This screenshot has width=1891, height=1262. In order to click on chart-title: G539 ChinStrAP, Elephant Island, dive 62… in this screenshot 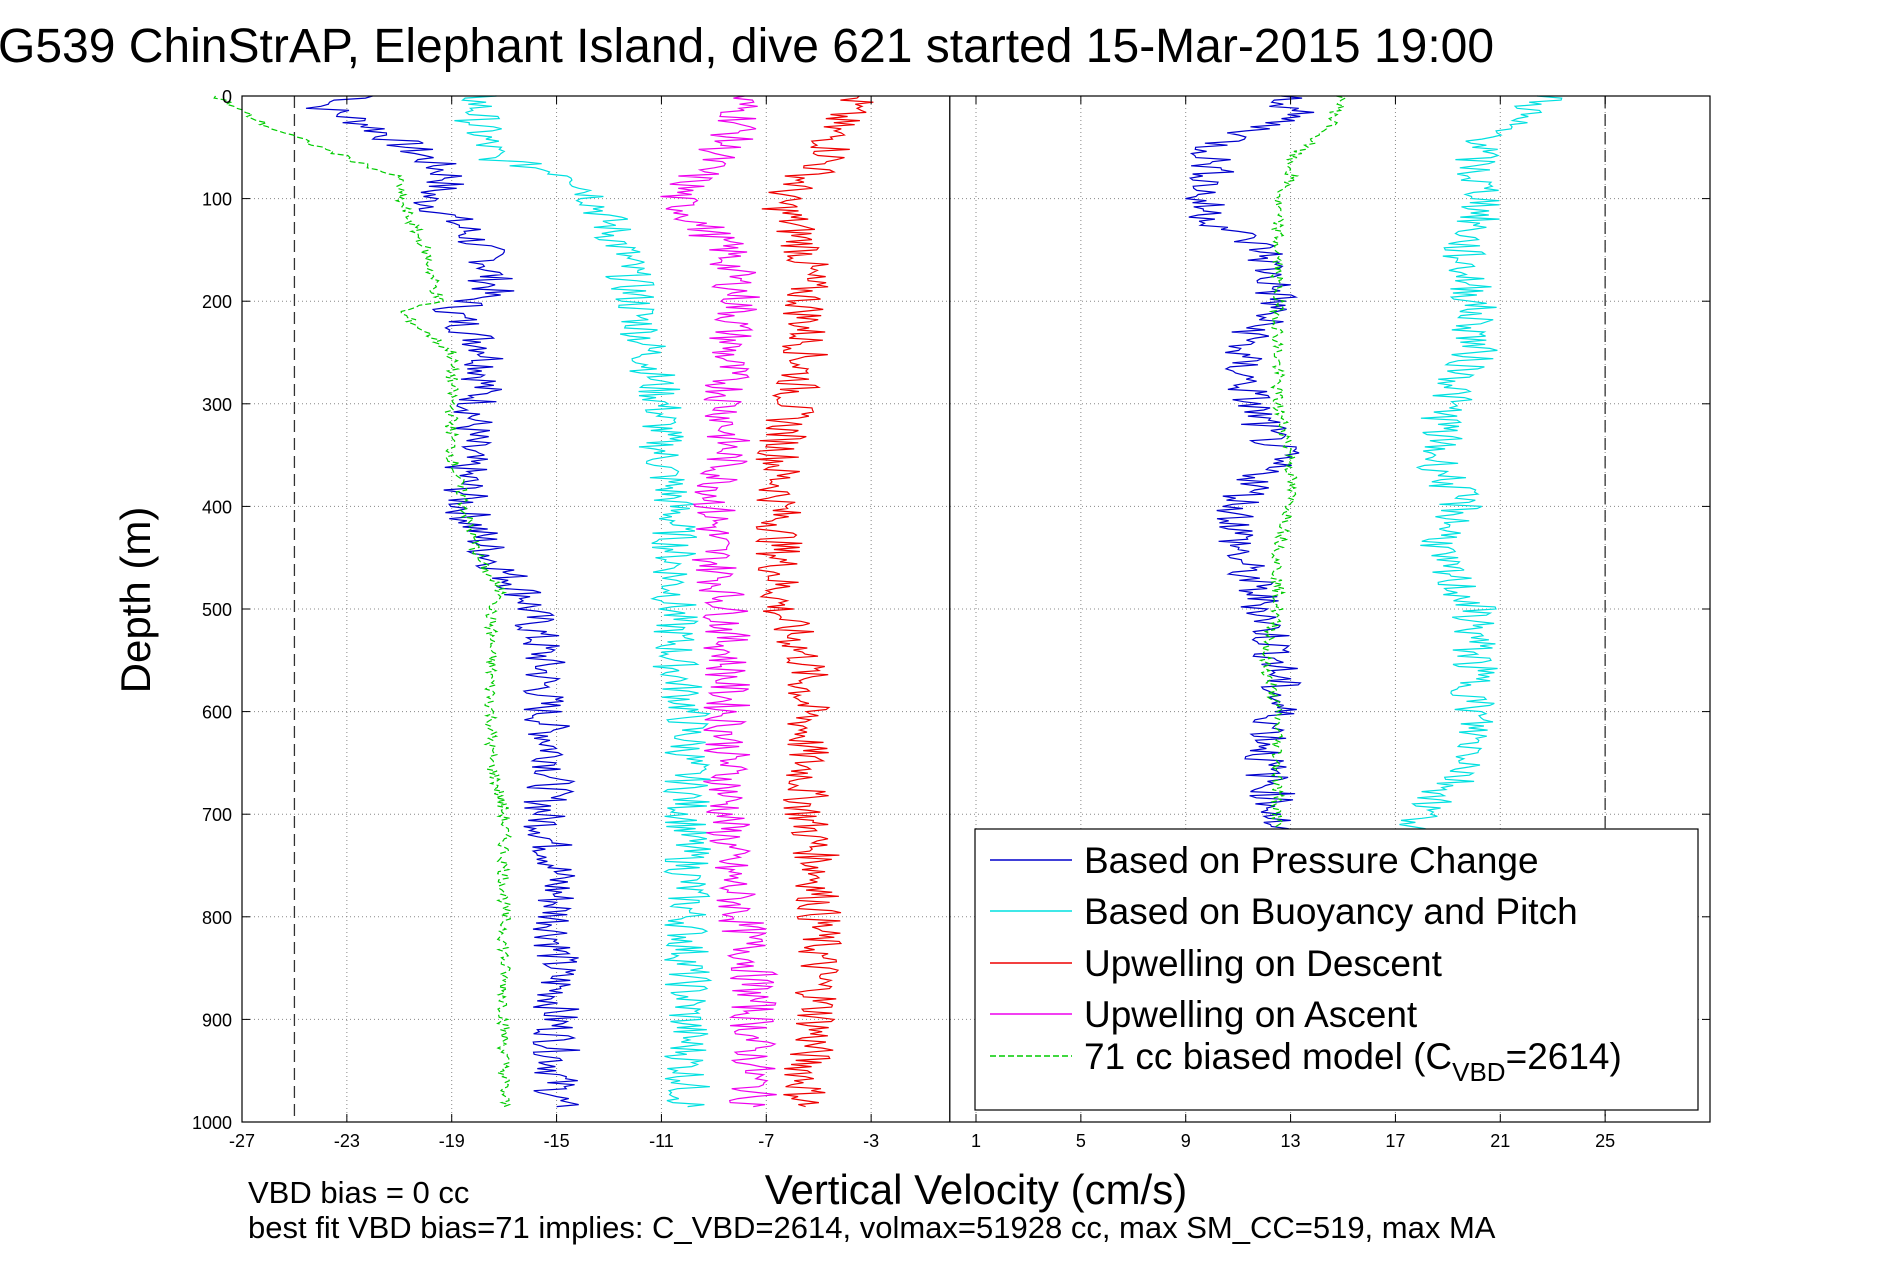, I will do `click(747, 46)`.